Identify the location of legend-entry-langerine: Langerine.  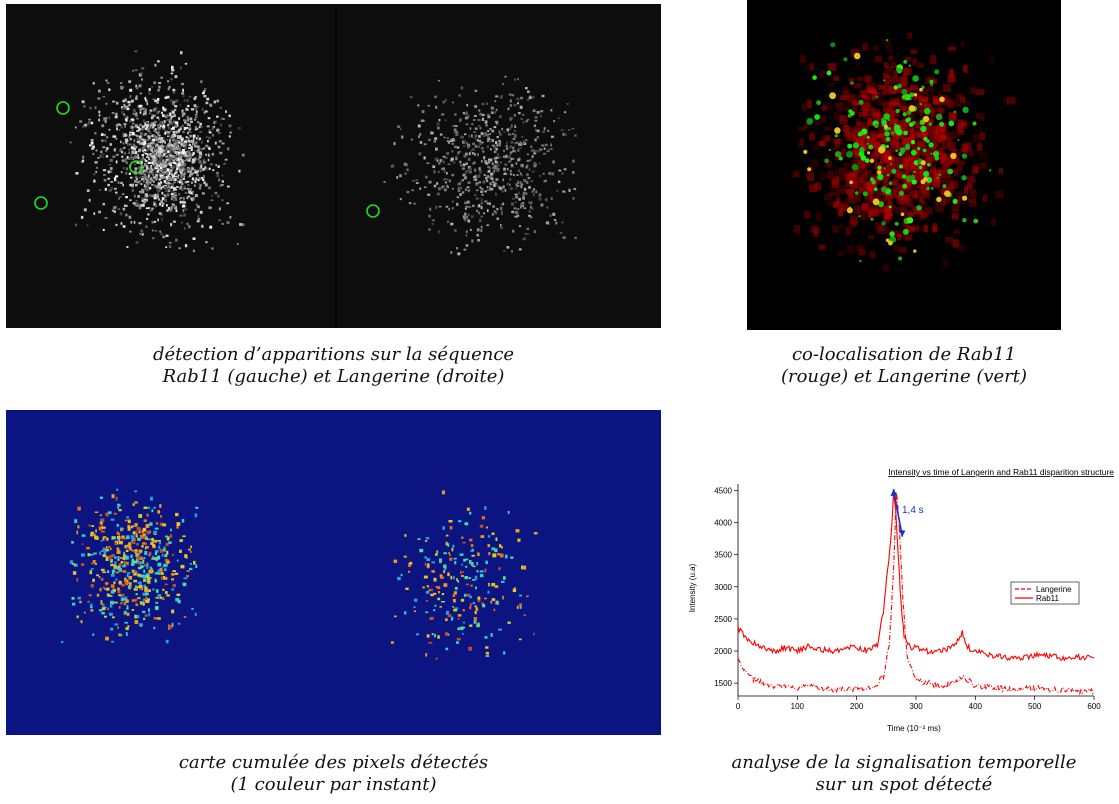
(1054, 589).